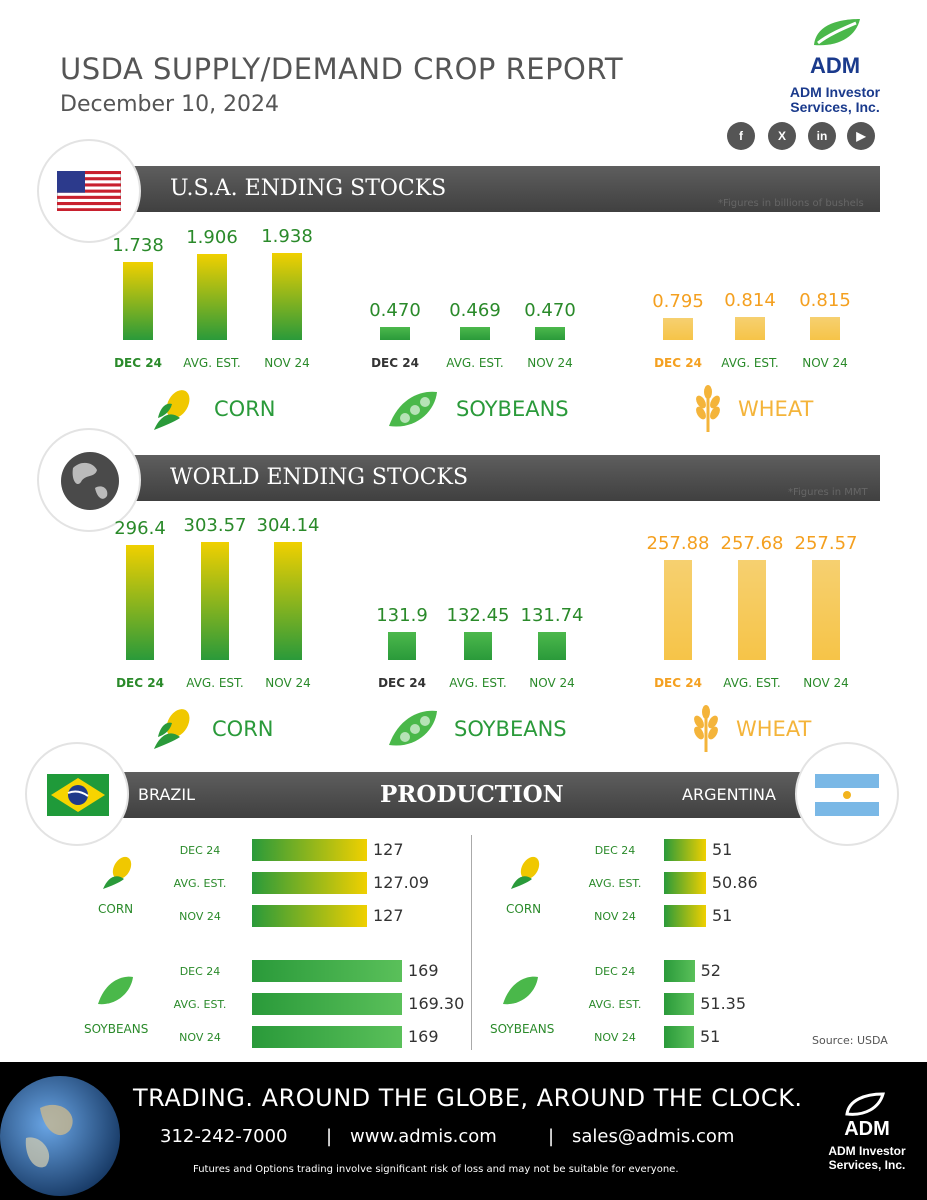 This screenshot has height=1200, width=927. Describe the element at coordinates (89, 191) in the screenshot. I see `us-flag-badge` at that location.